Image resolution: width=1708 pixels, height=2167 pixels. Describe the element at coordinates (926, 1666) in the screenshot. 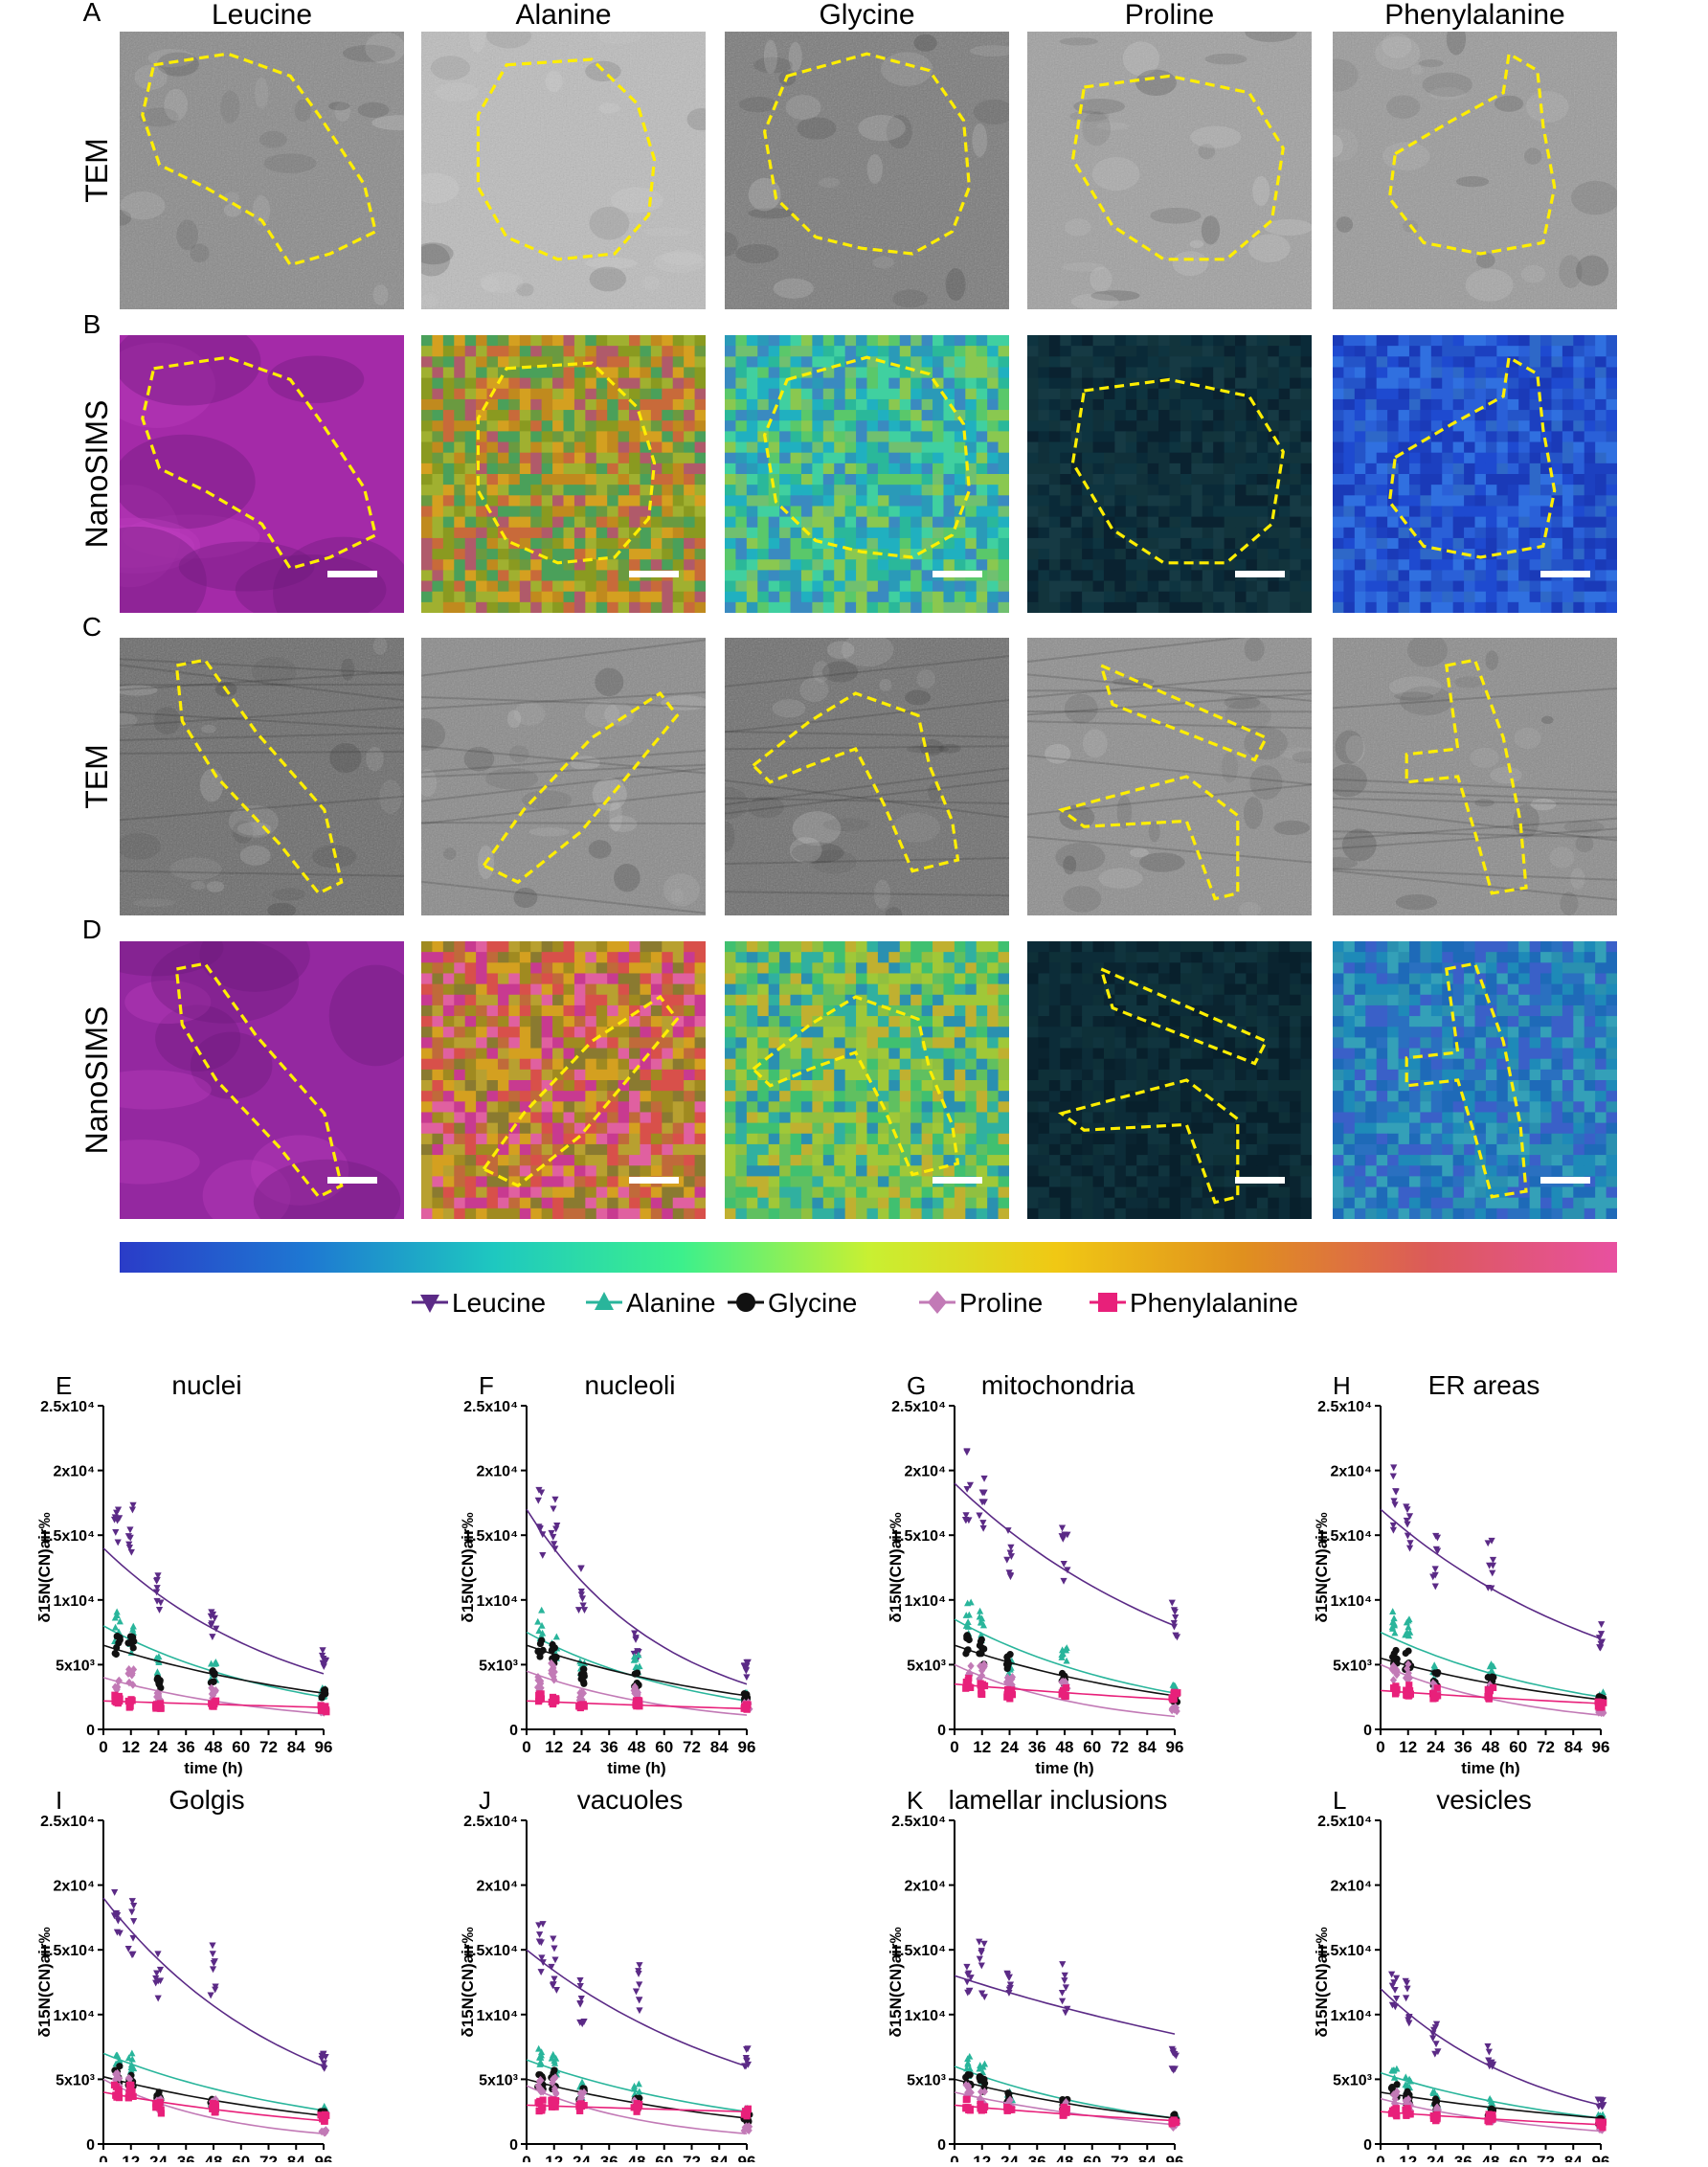

I see `y-tick-label: 5x10³` at that location.